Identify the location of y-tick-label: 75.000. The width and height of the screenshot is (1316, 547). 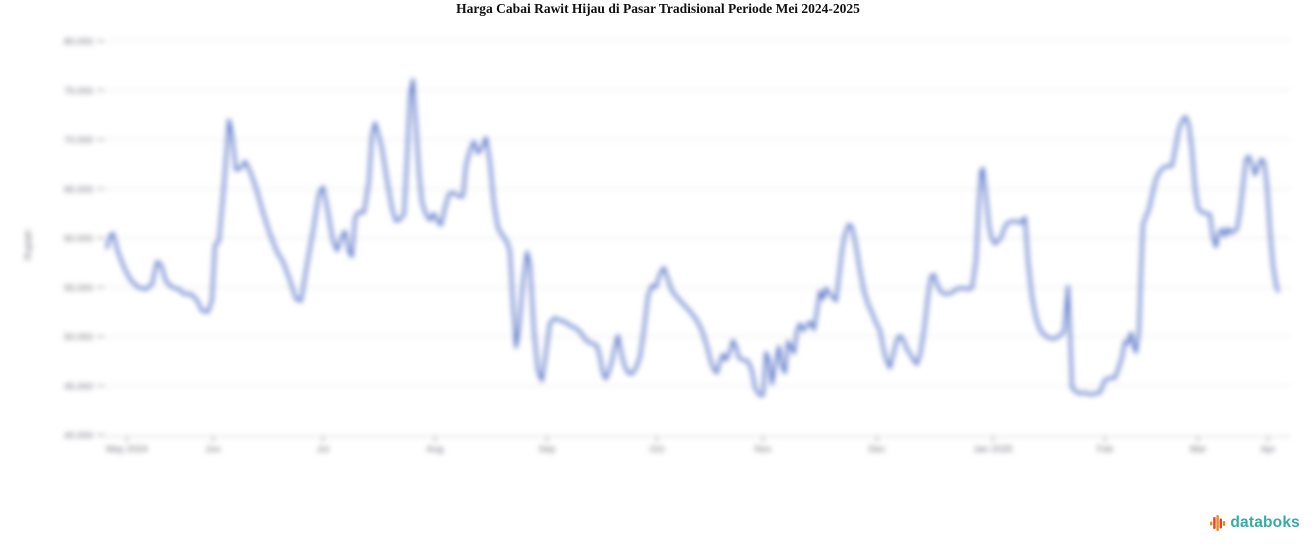
(78, 91).